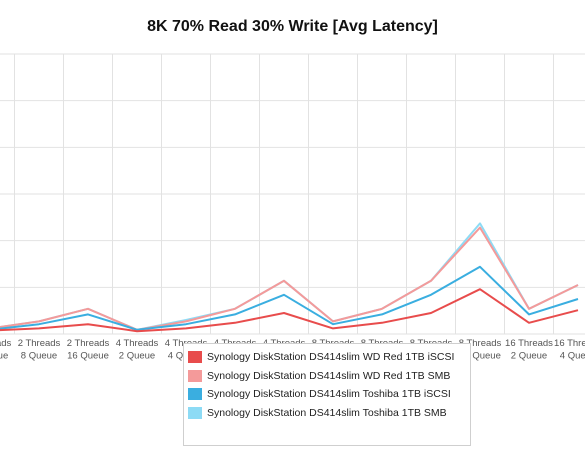 This screenshot has height=473, width=585. Describe the element at coordinates (572, 356) in the screenshot. I see `x-tick-label: 4 Queue` at that location.